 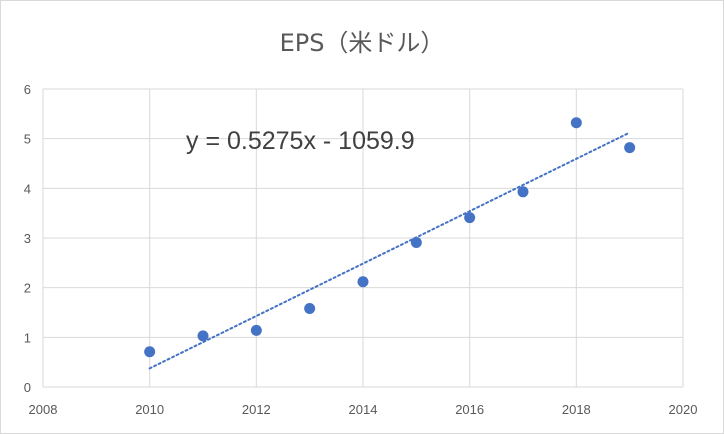 I want to click on y-tick-label: 0, so click(x=27, y=387).